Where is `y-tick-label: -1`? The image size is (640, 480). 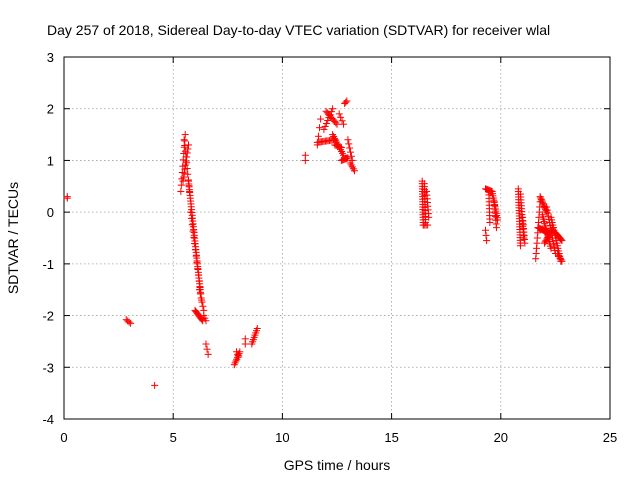
y-tick-label: -1 is located at coordinates (48, 264).